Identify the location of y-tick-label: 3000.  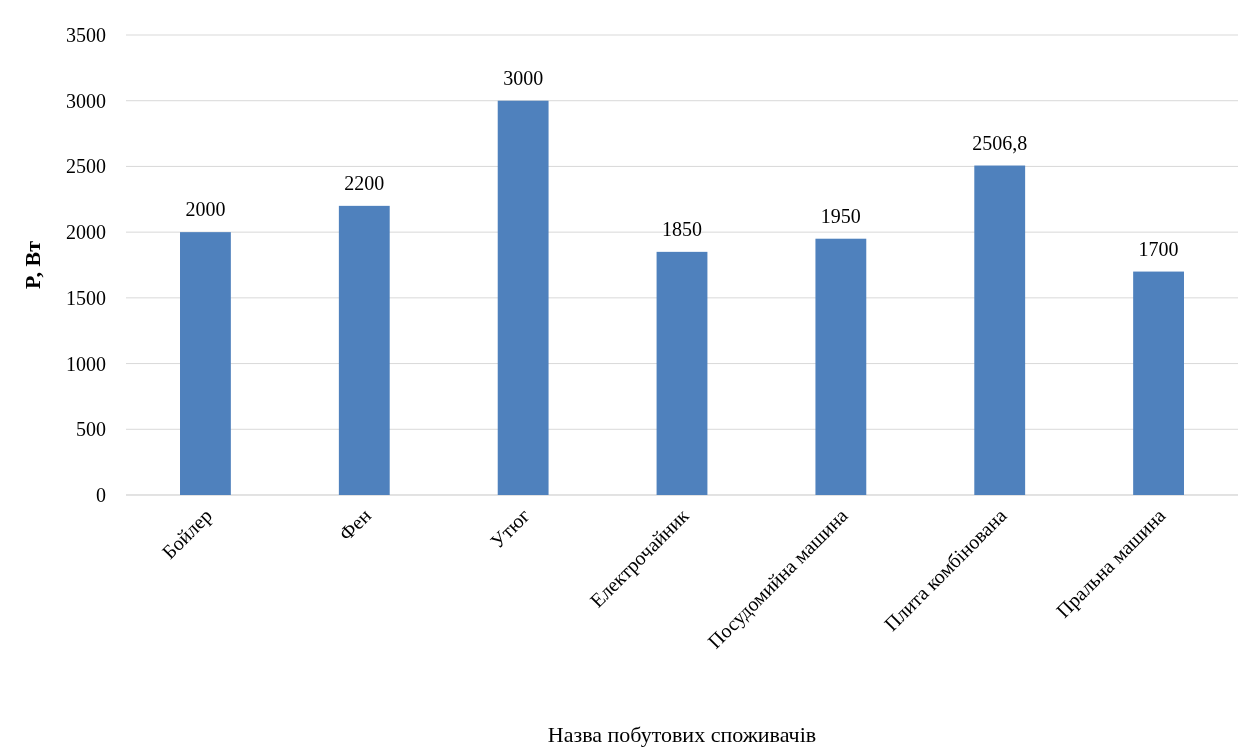
(86, 100).